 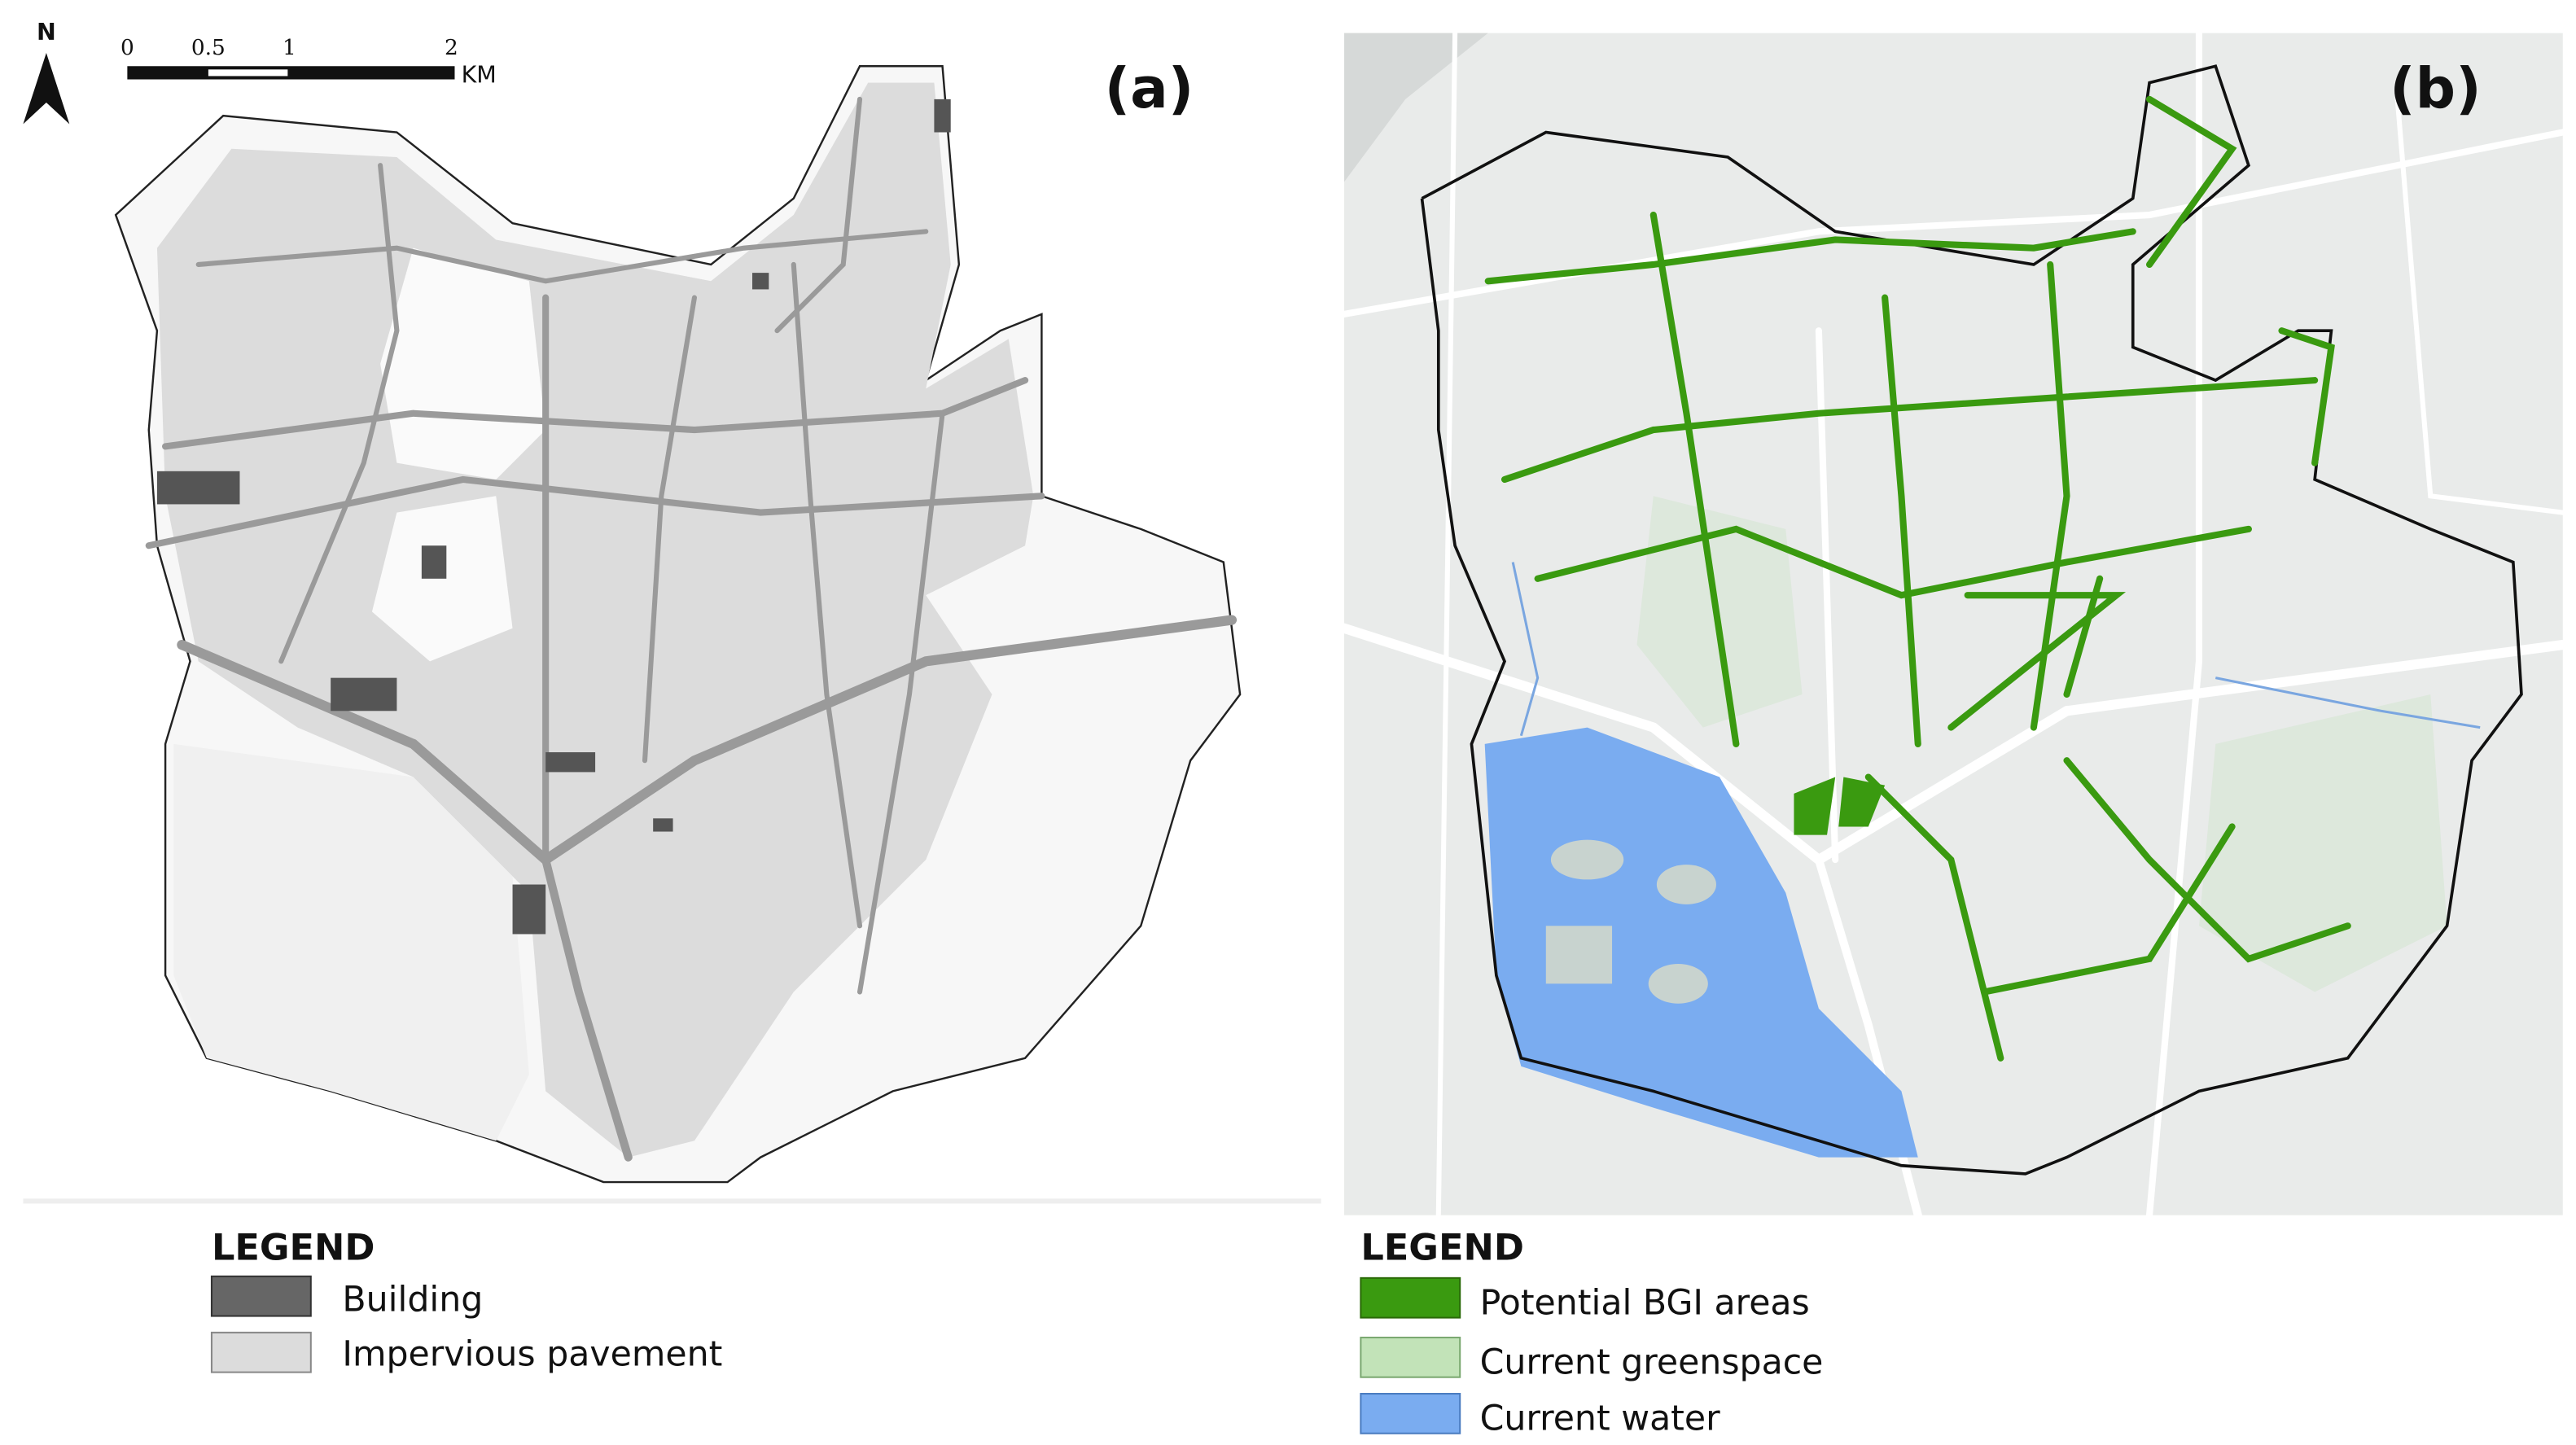 What do you see at coordinates (2322, 843) in the screenshot?
I see `greenspace` at bounding box center [2322, 843].